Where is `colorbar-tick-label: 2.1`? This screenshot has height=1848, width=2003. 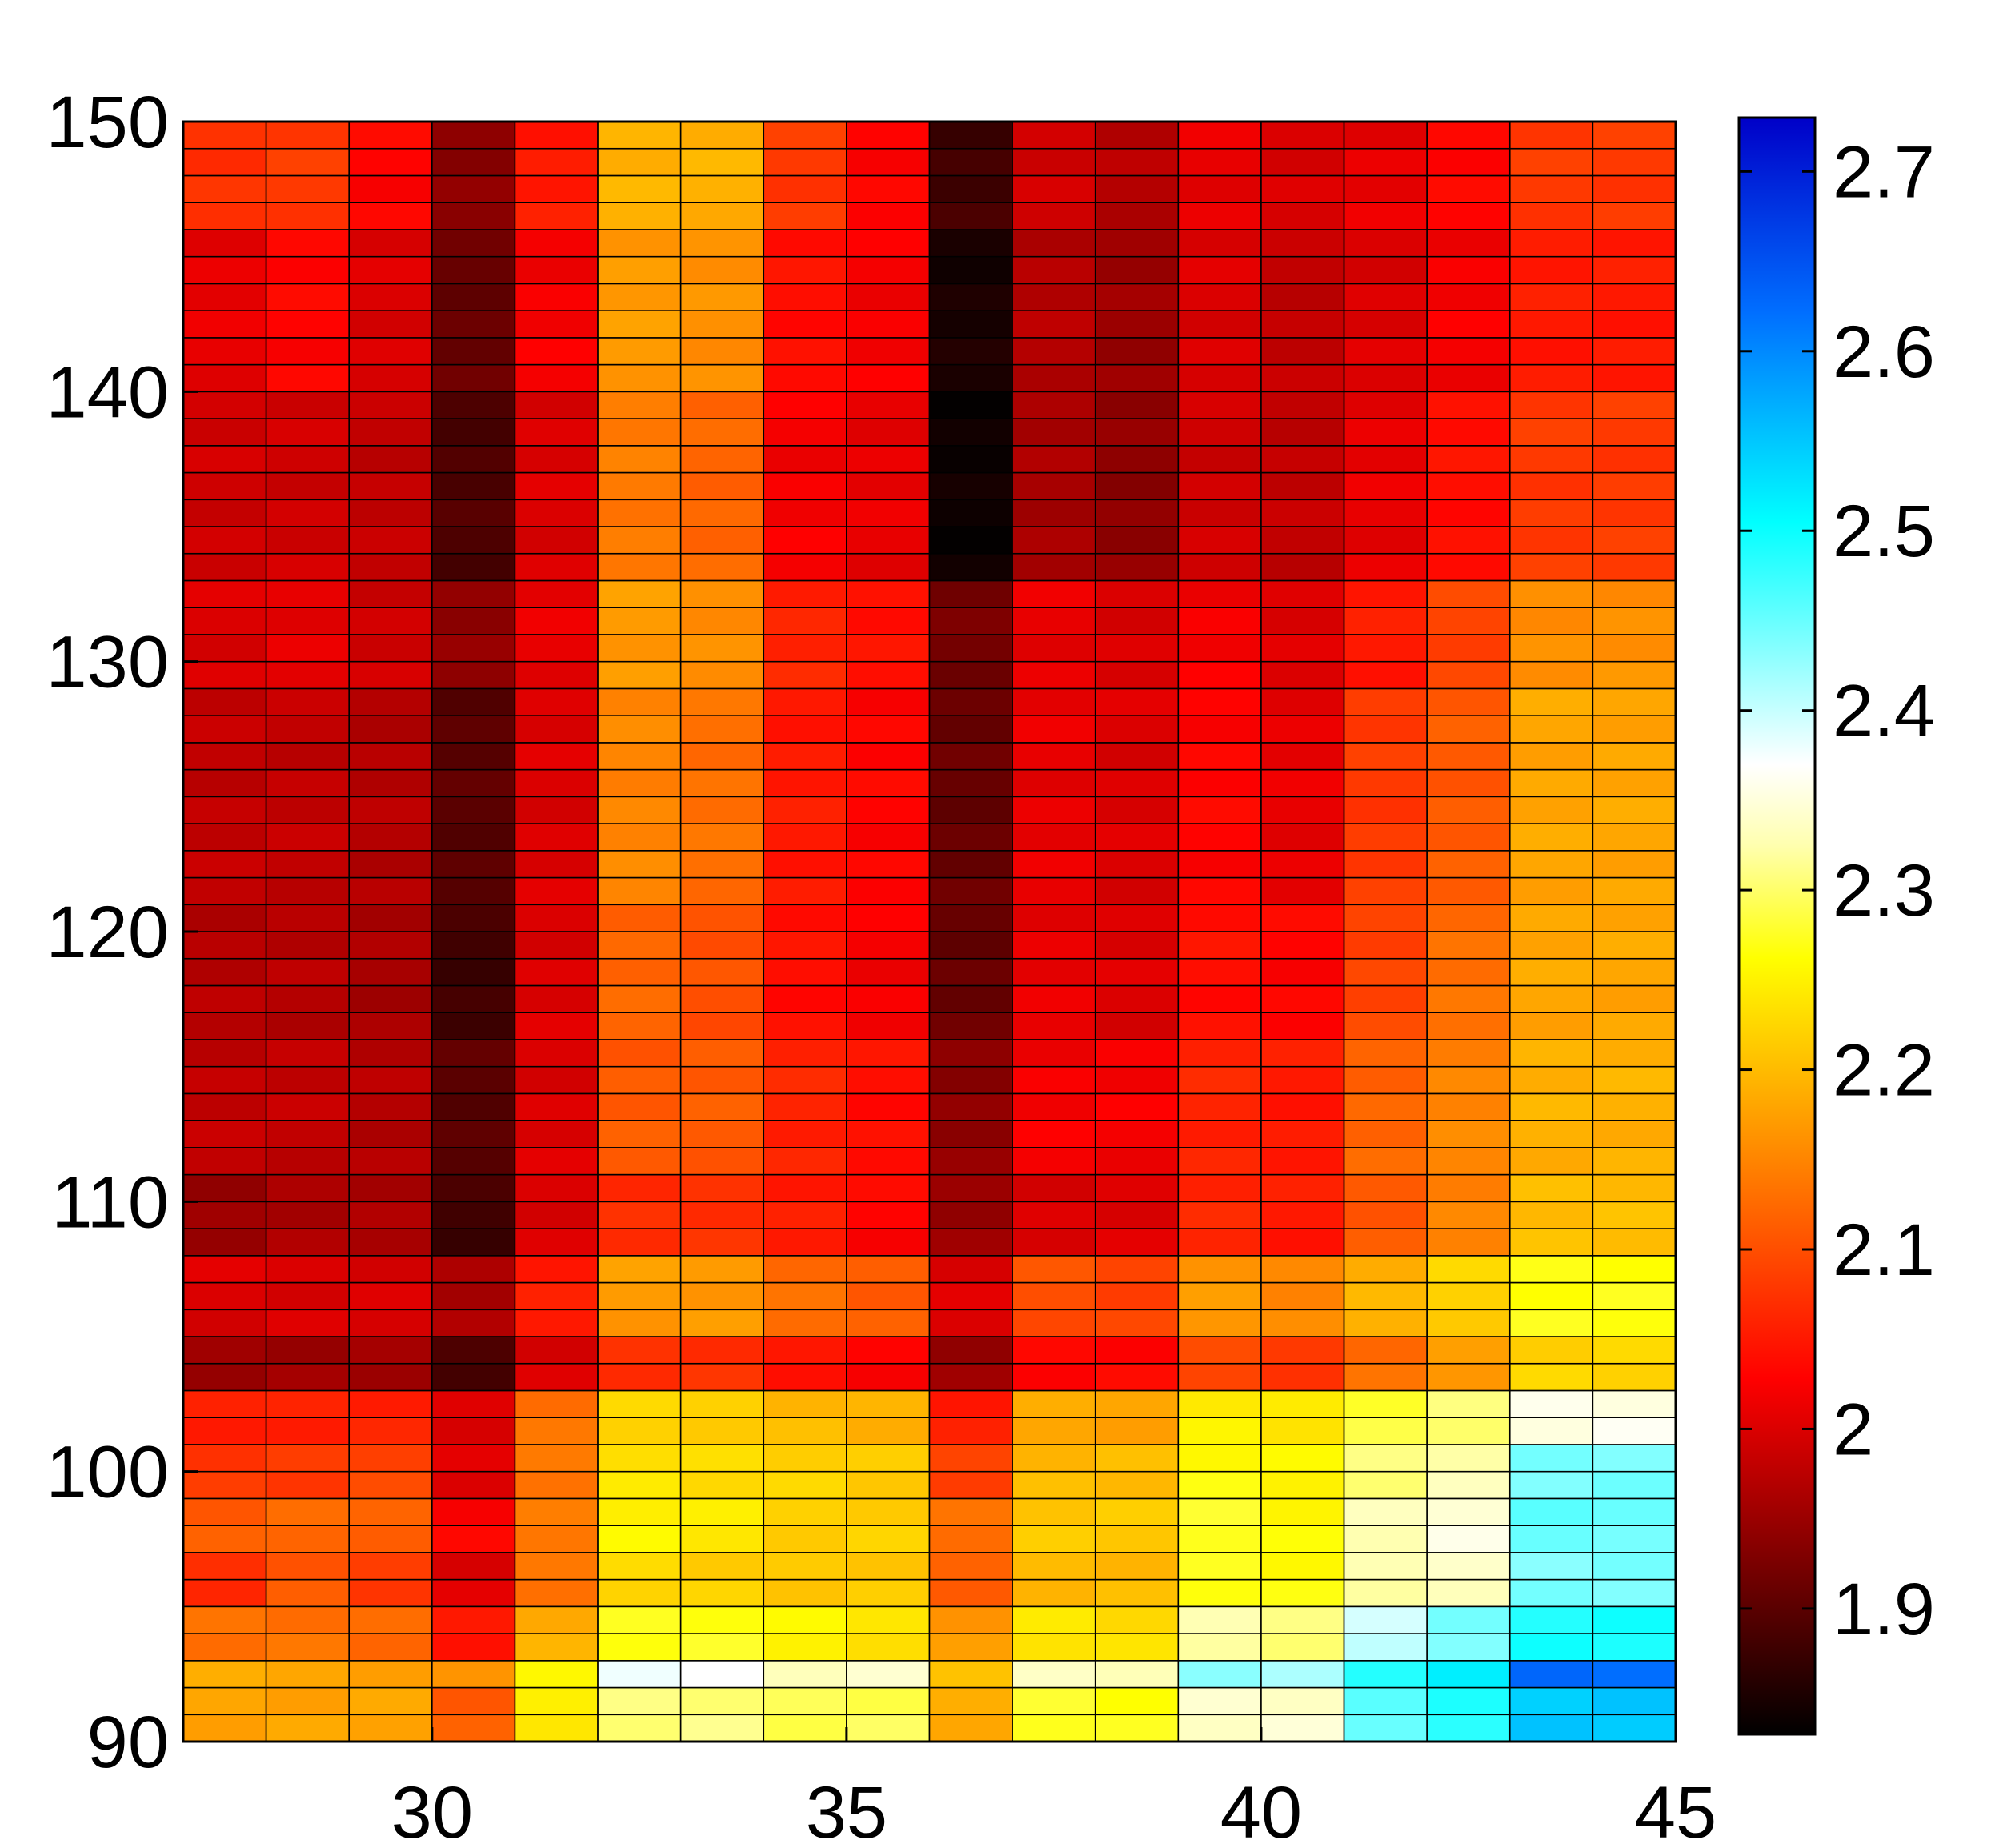
colorbar-tick-label: 2.1 is located at coordinates (1884, 1250).